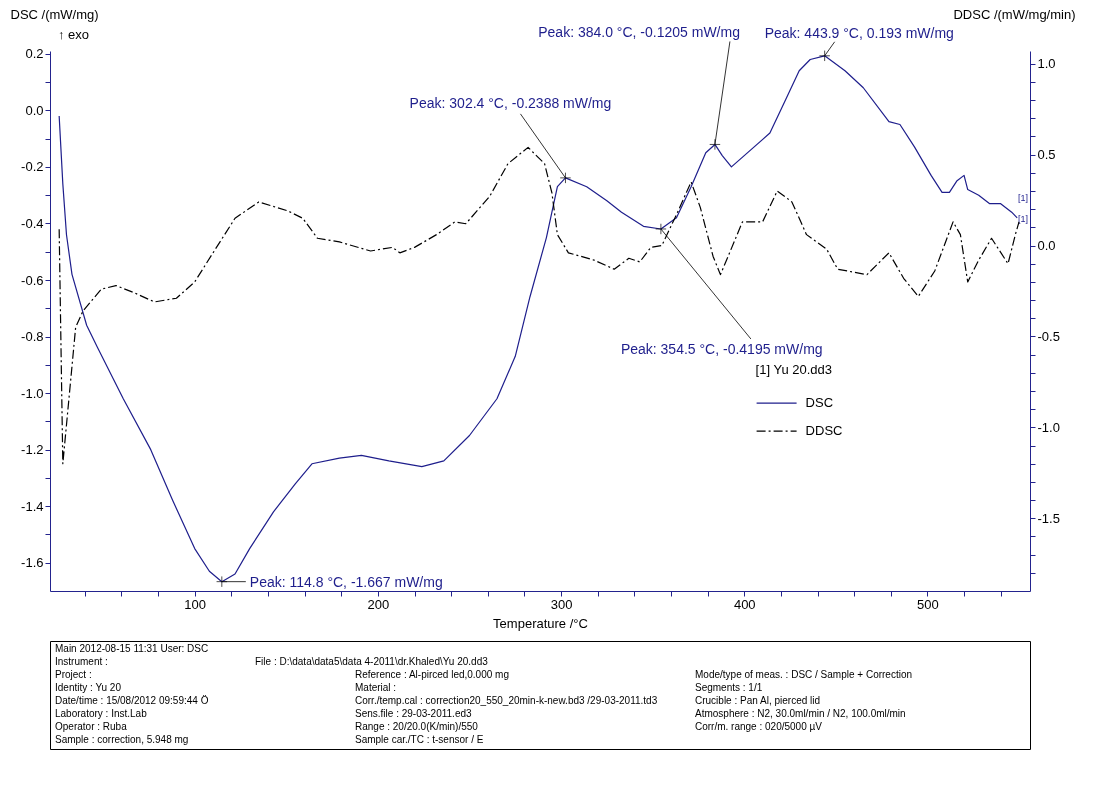 This screenshot has width=1108, height=788. What do you see at coordinates (122, 739) in the screenshot?
I see `text: Sample : correction, 5.948 mg` at bounding box center [122, 739].